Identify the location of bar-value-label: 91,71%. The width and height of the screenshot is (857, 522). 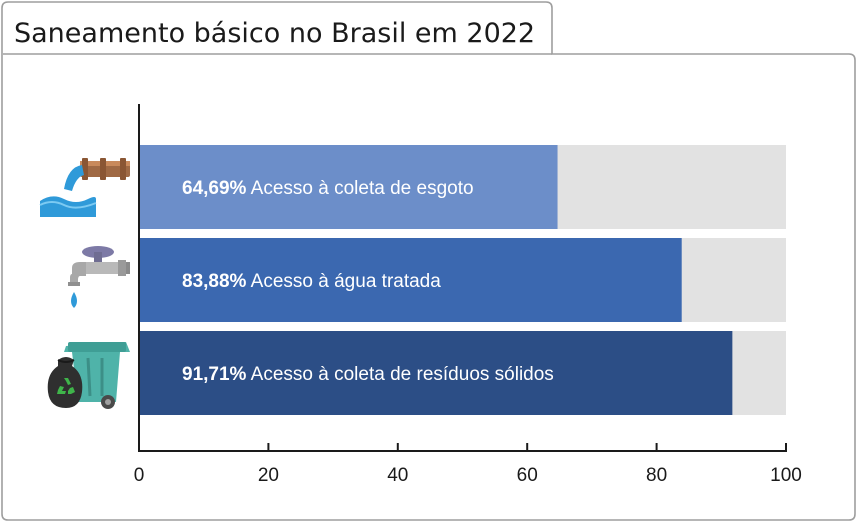
(214, 374).